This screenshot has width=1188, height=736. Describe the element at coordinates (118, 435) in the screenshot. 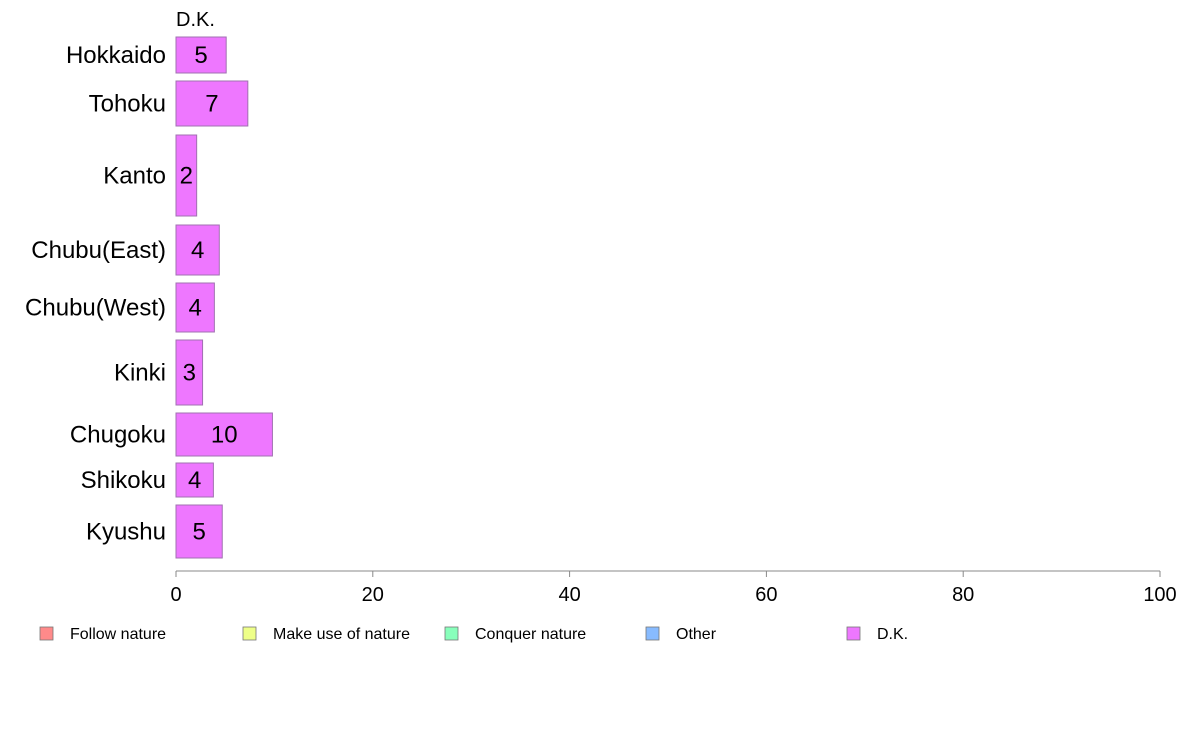

I see `region-label: Chugoku` at that location.